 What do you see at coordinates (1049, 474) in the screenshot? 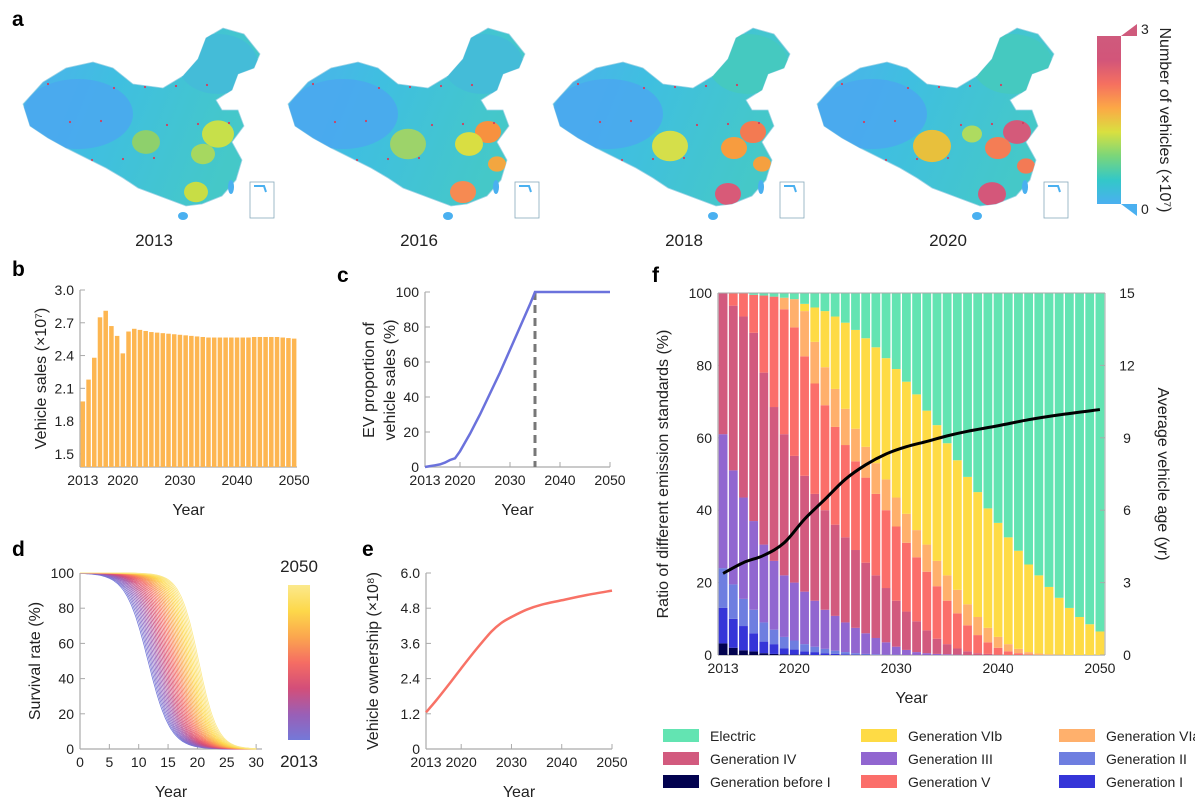
I see `stacked-bar-2045` at bounding box center [1049, 474].